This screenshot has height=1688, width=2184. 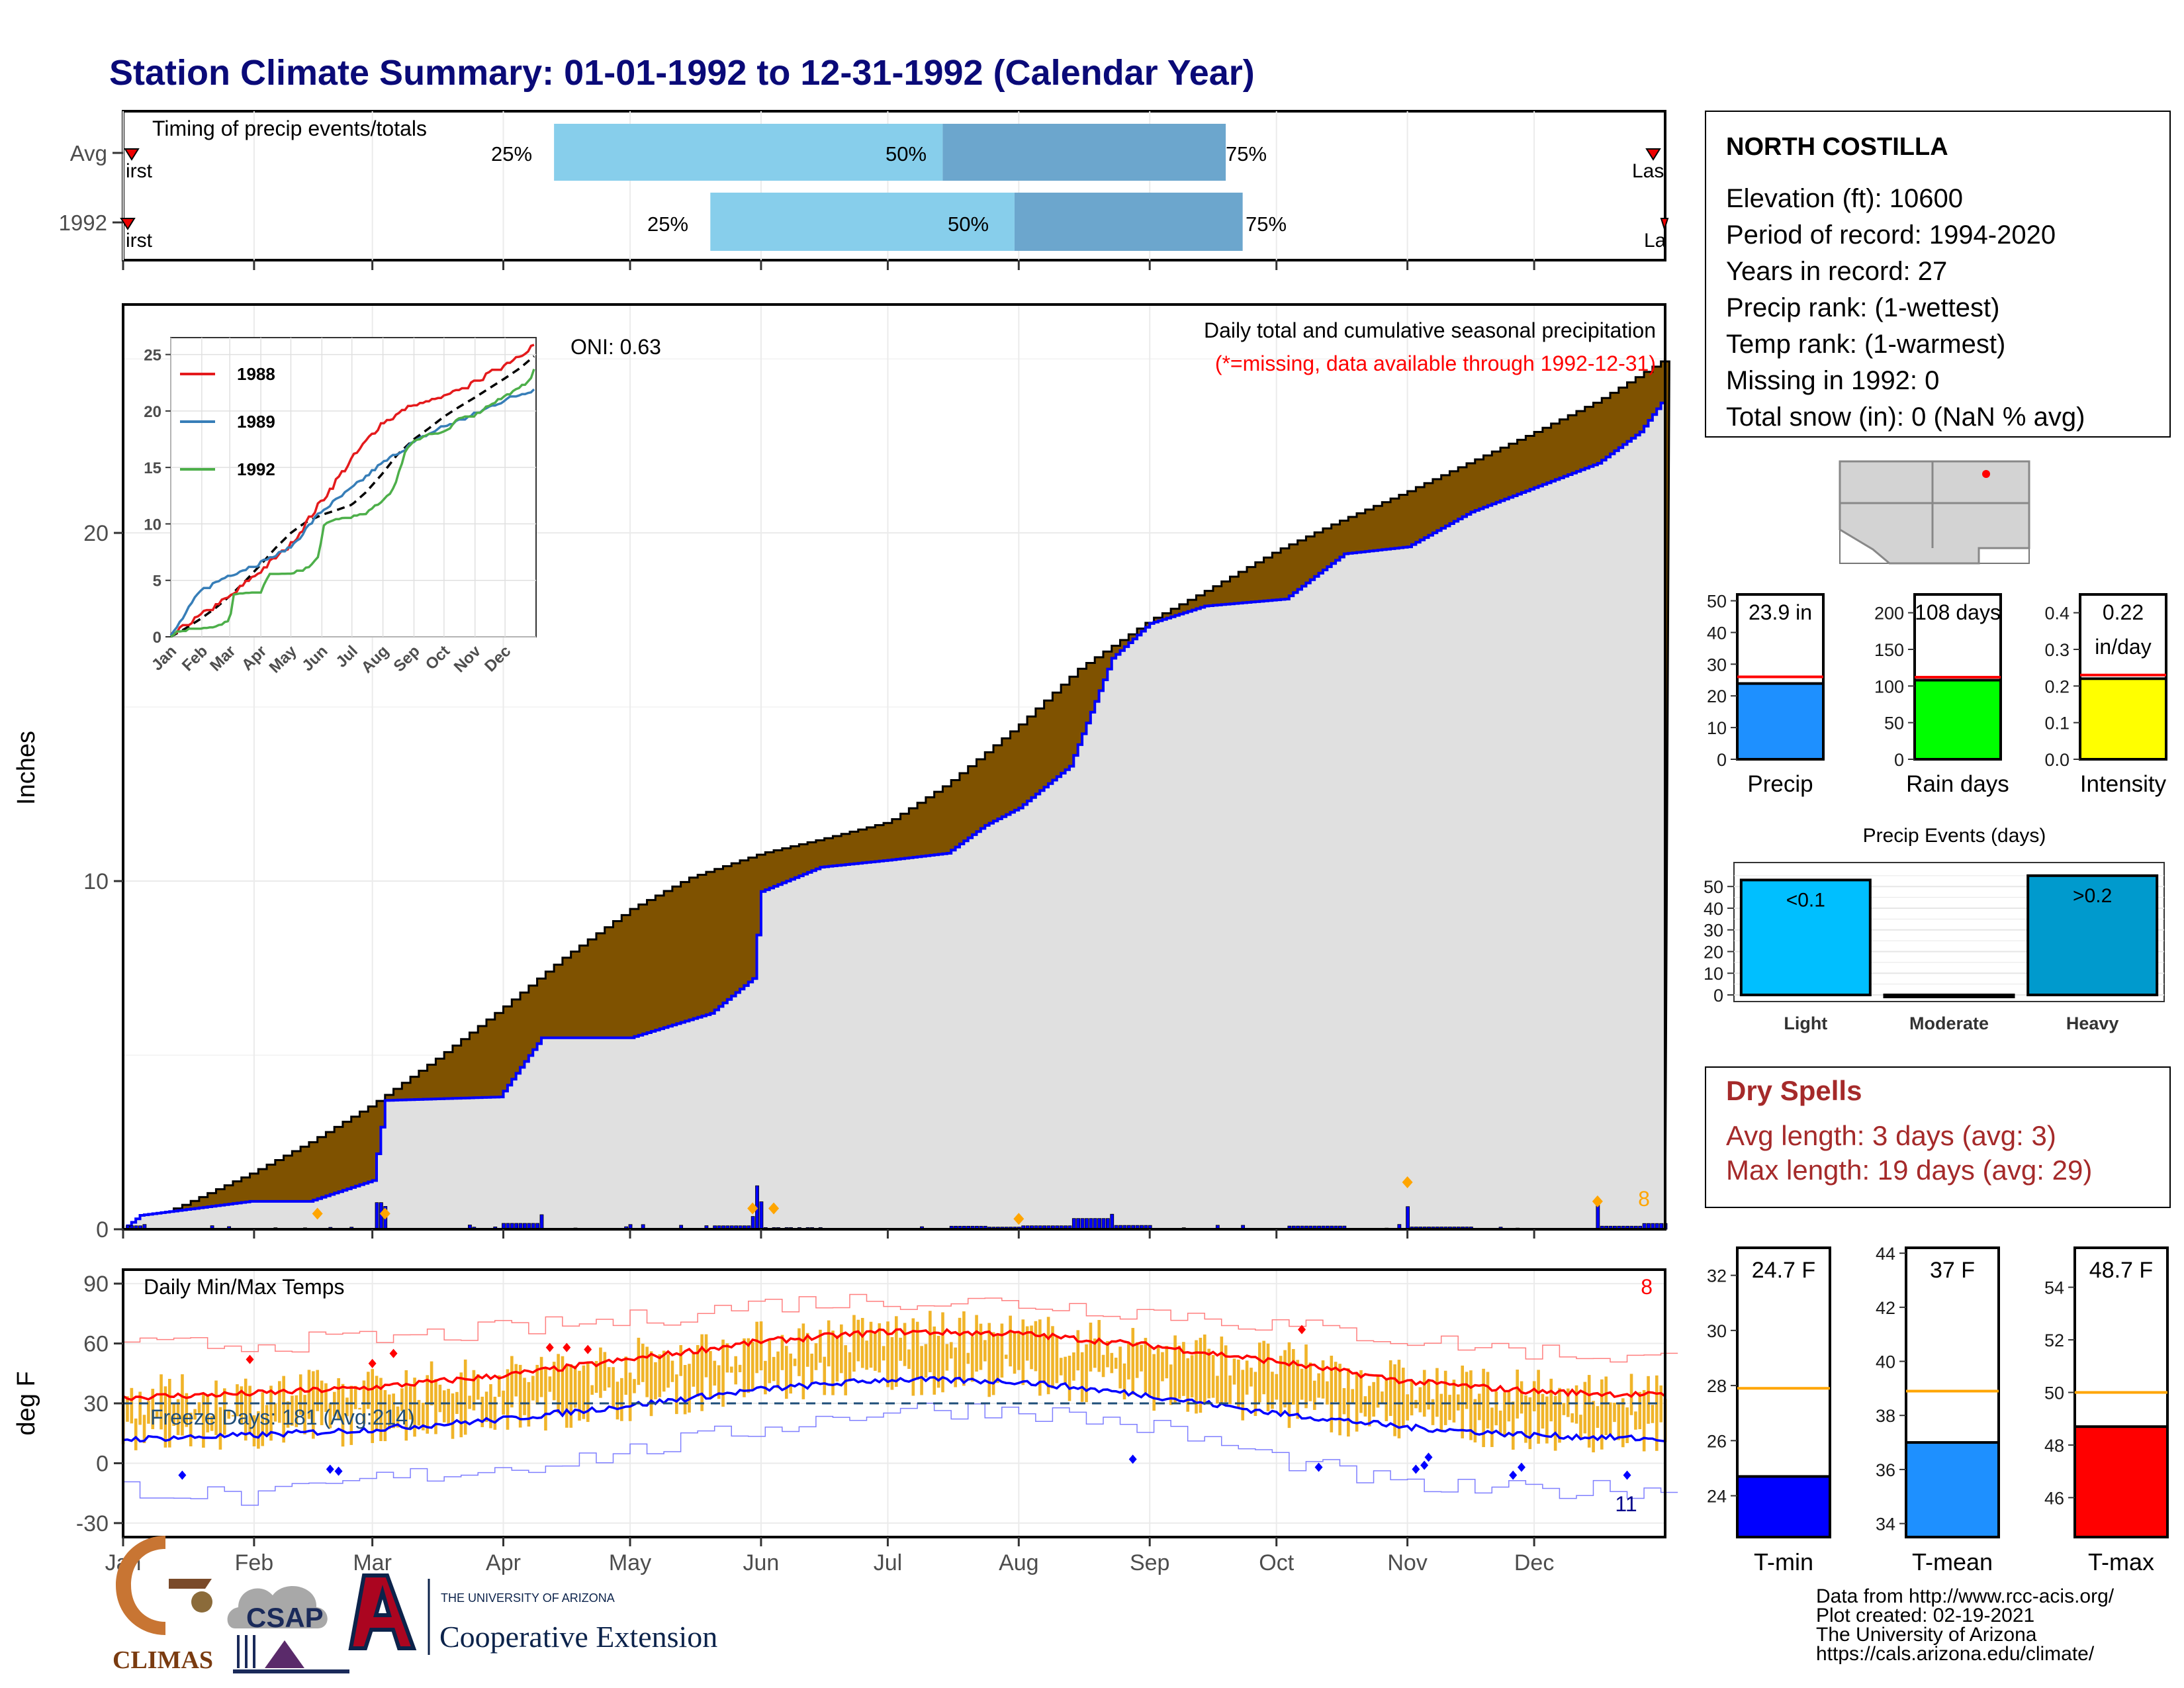 I want to click on station-years: Years in record: 27, so click(x=1837, y=271).